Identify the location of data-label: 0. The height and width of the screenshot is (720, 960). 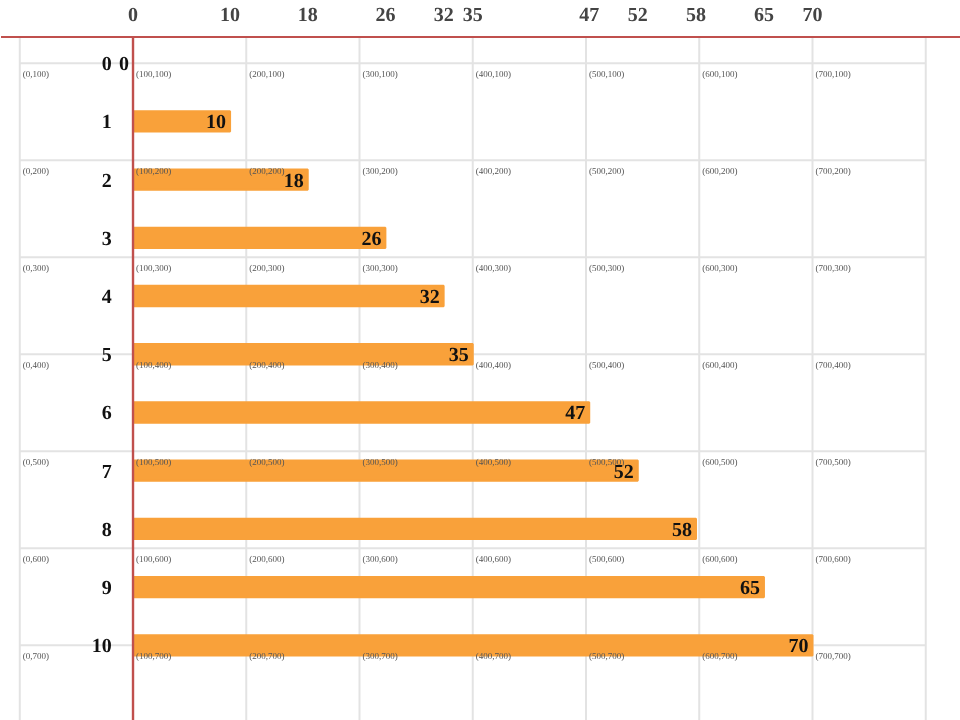
(124, 65).